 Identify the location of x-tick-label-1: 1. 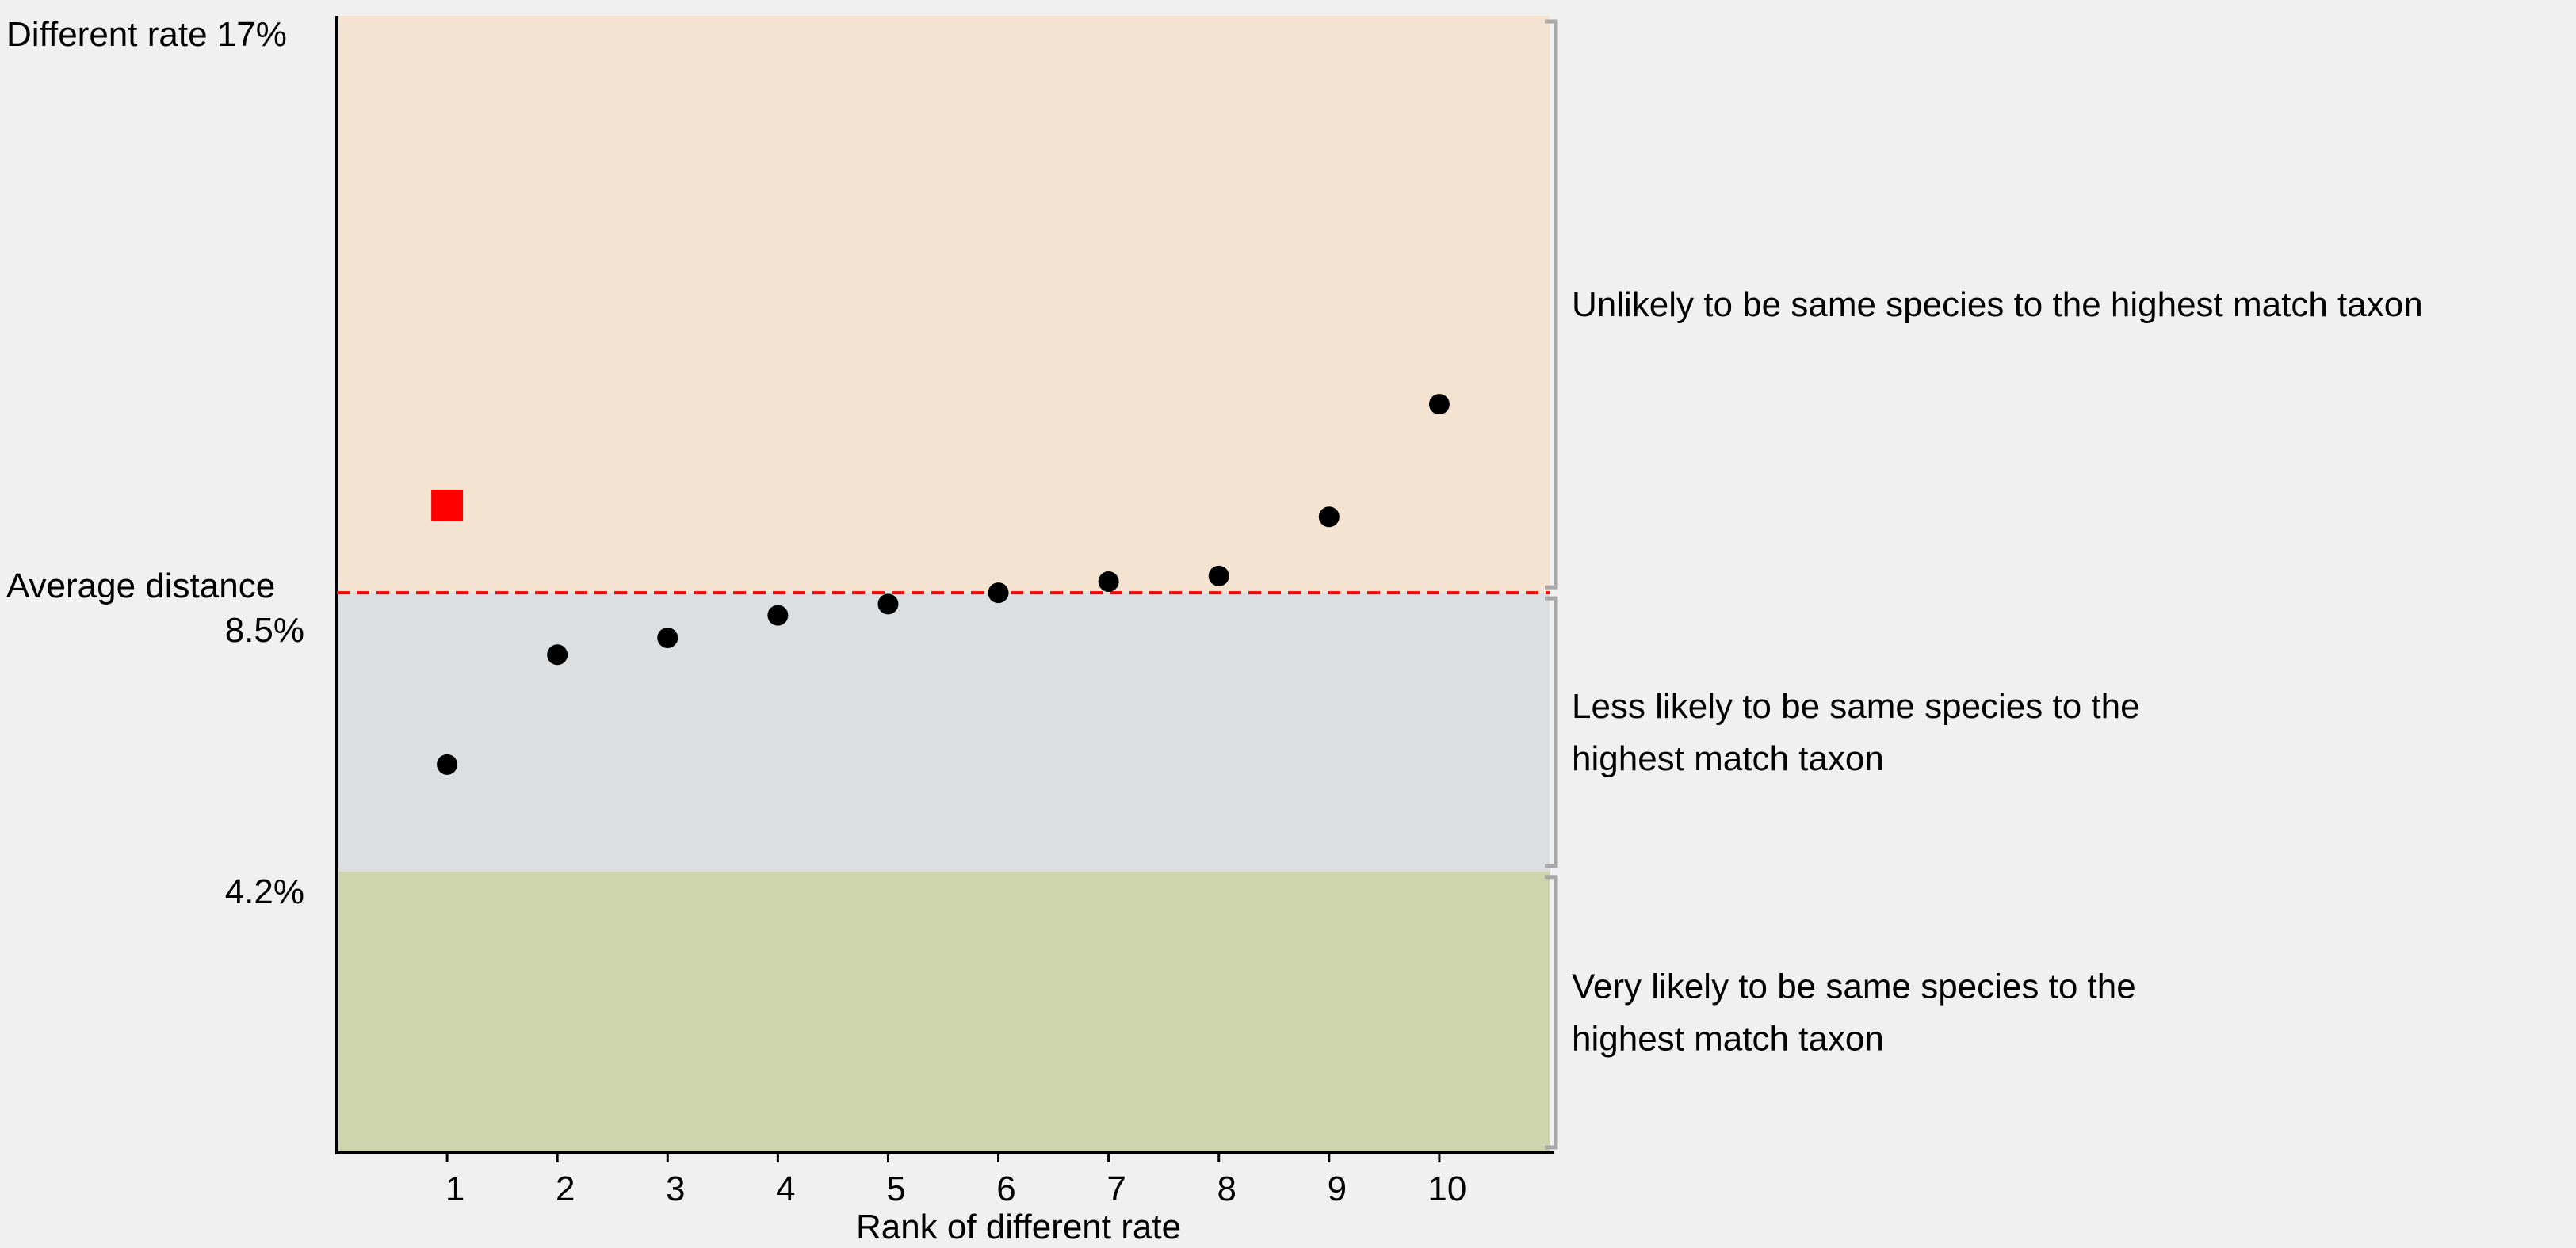
(454, 1189).